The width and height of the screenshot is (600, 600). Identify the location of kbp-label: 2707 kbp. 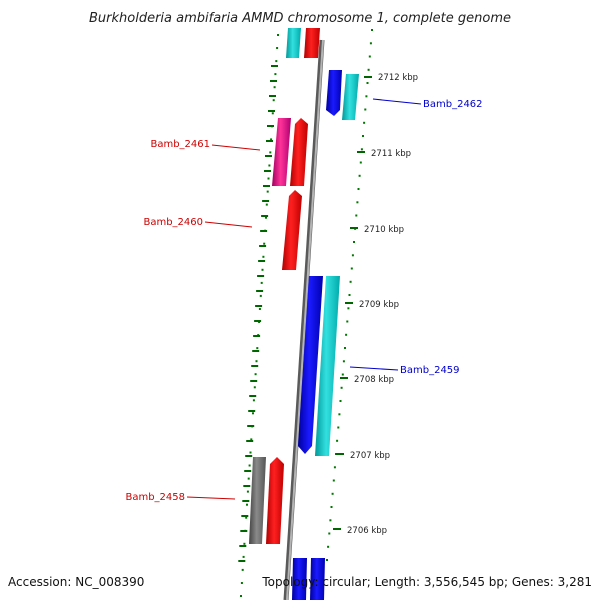
(370, 456).